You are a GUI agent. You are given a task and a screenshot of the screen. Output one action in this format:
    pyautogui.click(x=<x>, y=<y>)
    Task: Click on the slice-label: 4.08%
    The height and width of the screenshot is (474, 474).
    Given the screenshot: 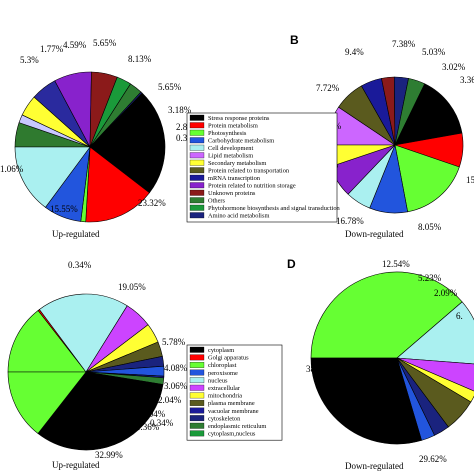 What is the action you would take?
    pyautogui.click(x=176, y=368)
    